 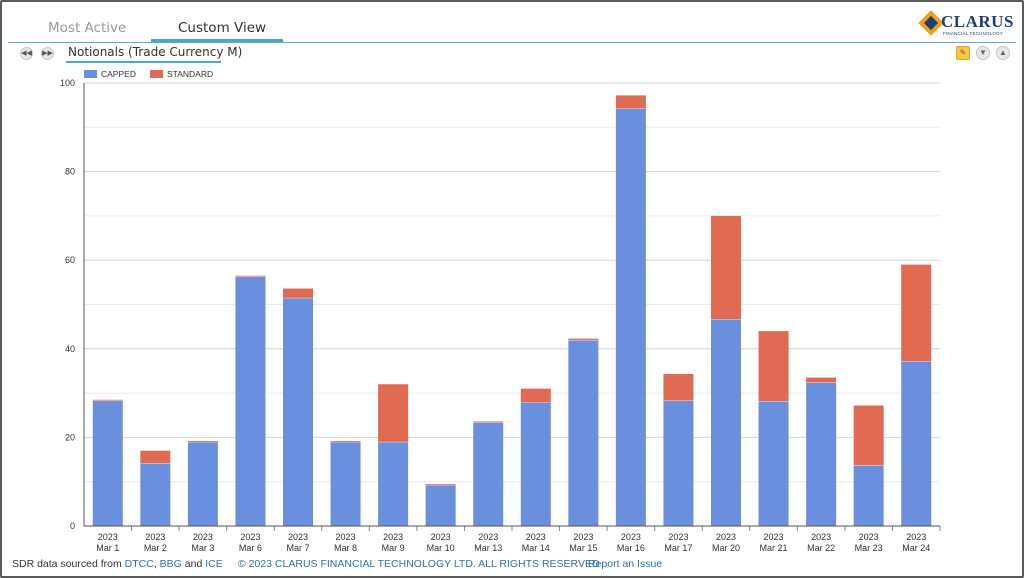 What do you see at coordinates (973, 33) in the screenshot?
I see `logo-tagline: FINANCIAL TECHNOLOGY` at bounding box center [973, 33].